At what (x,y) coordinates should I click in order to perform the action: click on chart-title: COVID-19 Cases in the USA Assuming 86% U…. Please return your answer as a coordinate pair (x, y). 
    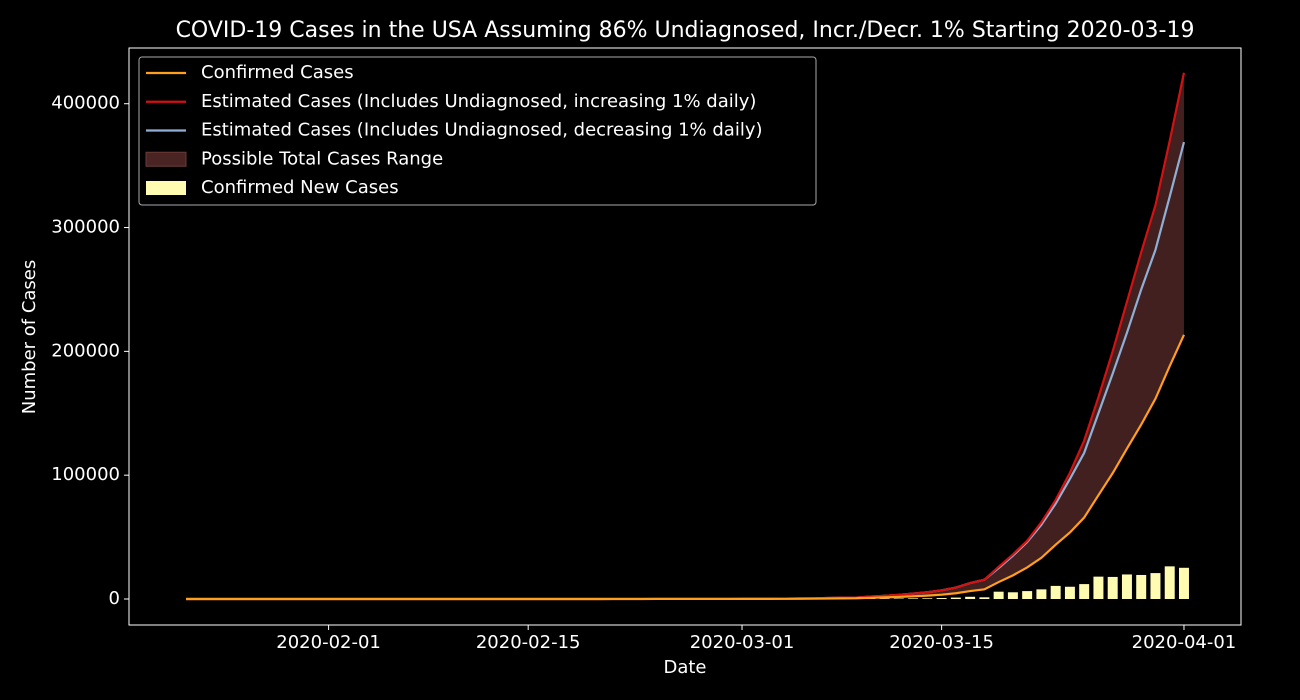
    Looking at the image, I should click on (685, 30).